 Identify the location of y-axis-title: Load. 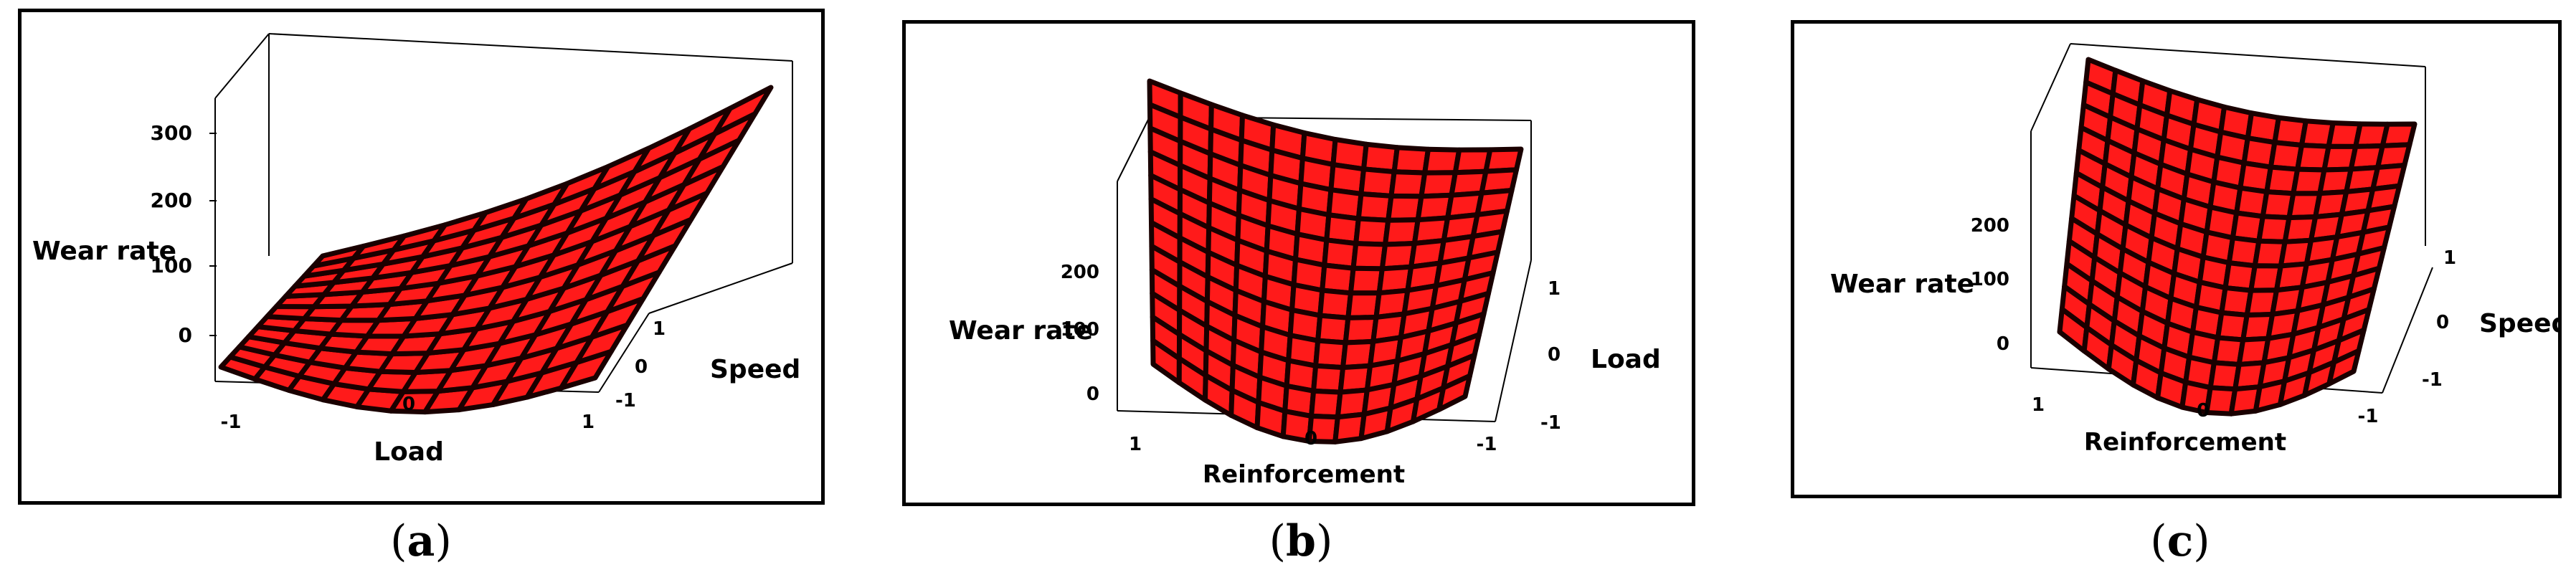
(1626, 359).